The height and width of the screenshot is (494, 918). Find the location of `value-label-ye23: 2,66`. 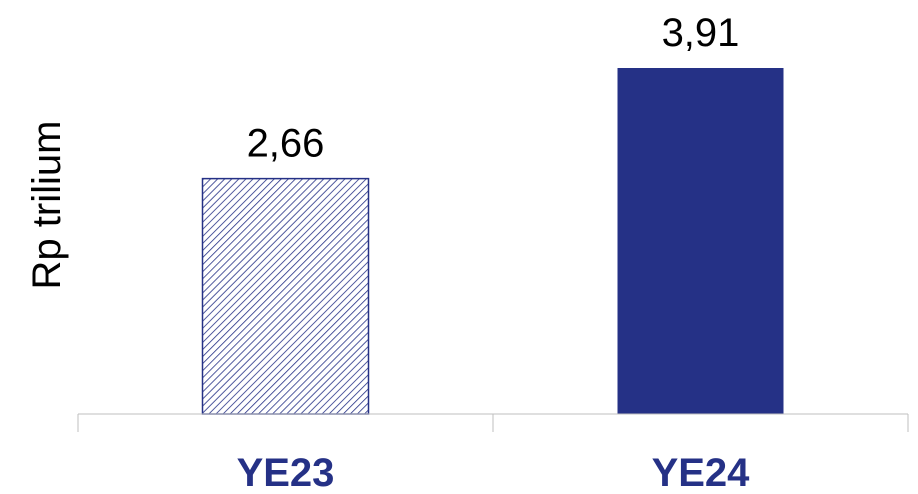

value-label-ye23: 2,66 is located at coordinates (286, 144).